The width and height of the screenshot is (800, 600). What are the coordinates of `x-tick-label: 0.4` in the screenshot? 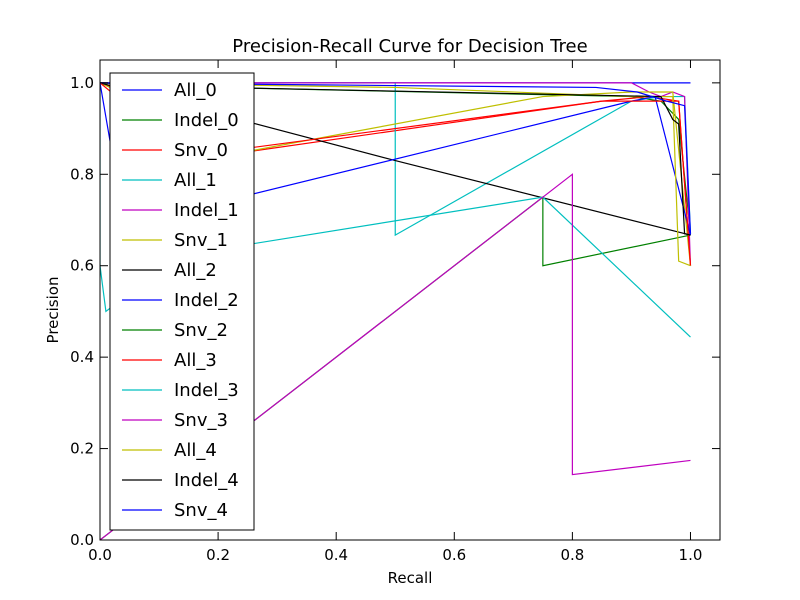 It's located at (336, 555).